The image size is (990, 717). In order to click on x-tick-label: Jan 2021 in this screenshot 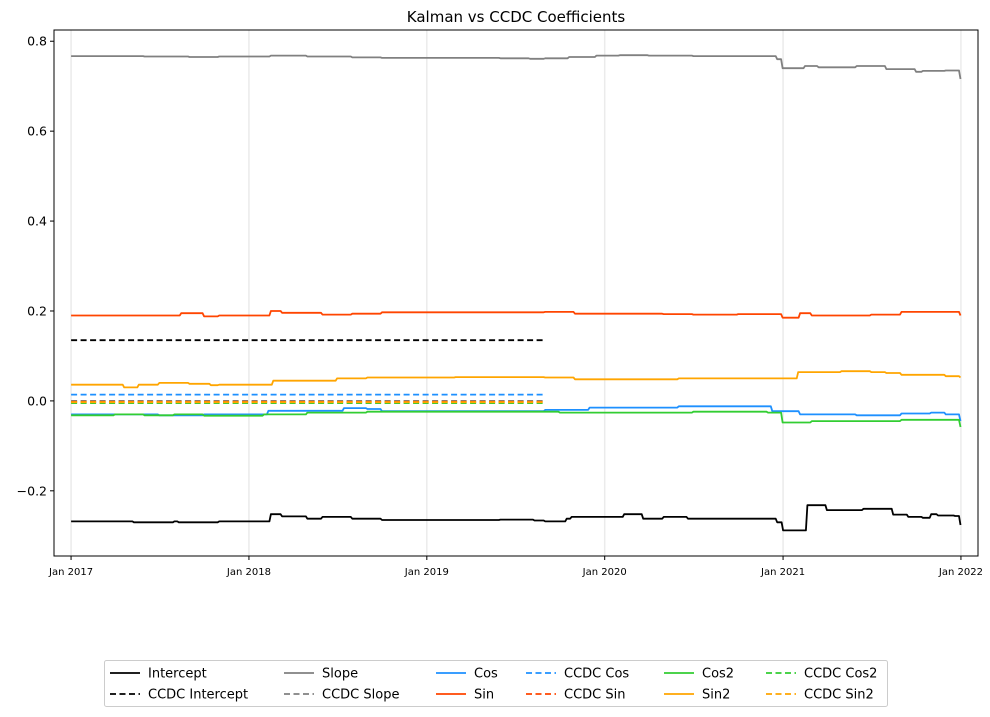, I will do `click(782, 572)`.